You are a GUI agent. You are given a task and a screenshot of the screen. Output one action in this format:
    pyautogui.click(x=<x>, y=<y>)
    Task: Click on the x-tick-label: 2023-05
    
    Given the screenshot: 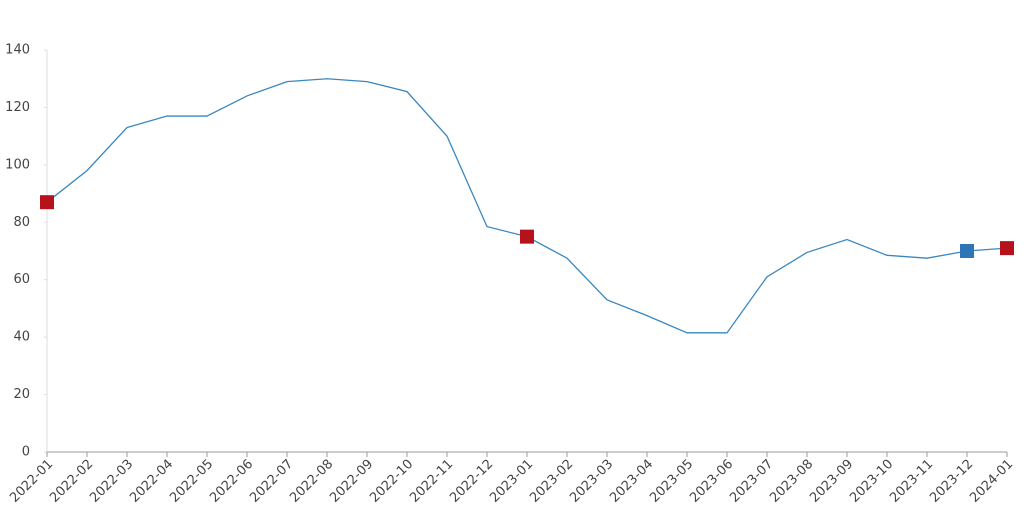 What is the action you would take?
    pyautogui.click(x=671, y=481)
    